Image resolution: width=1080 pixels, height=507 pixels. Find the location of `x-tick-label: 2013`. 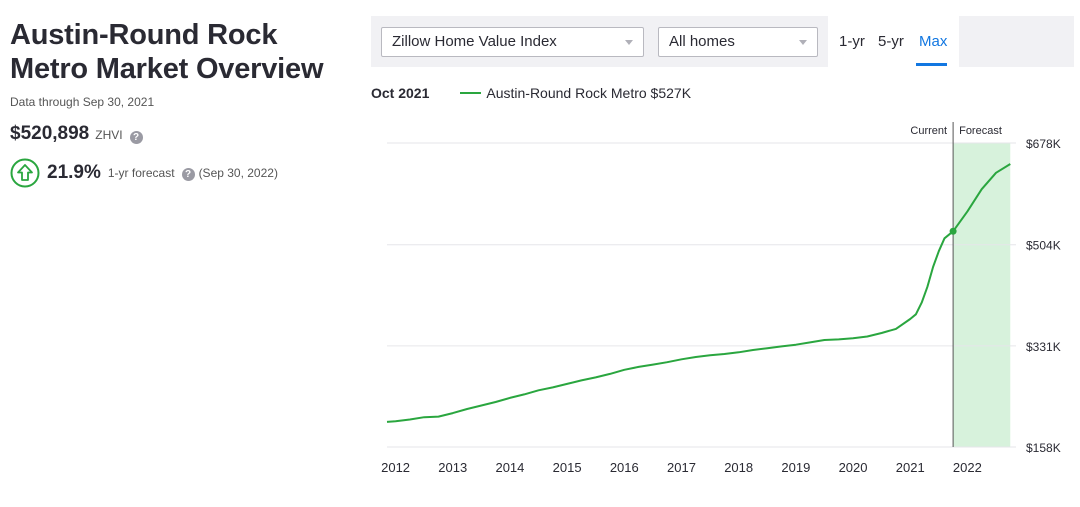

x-tick-label: 2013 is located at coordinates (452, 467).